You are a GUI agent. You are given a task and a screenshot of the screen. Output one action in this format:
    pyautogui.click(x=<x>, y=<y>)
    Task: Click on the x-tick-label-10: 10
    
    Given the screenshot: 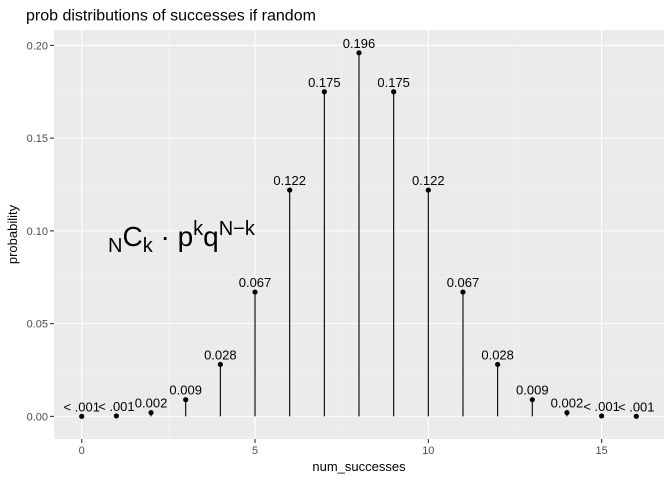 What is the action you would take?
    pyautogui.click(x=428, y=451)
    